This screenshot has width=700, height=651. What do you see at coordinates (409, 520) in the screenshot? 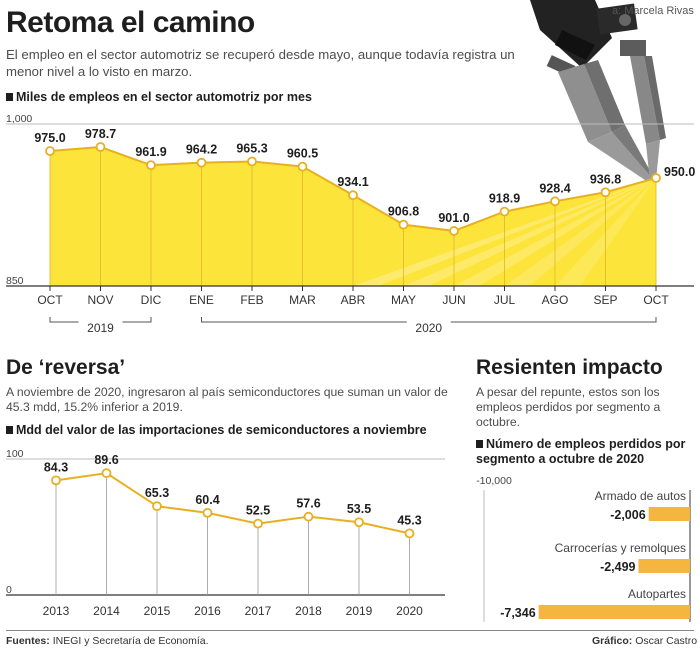
I see `data-label: 45.3` at bounding box center [409, 520].